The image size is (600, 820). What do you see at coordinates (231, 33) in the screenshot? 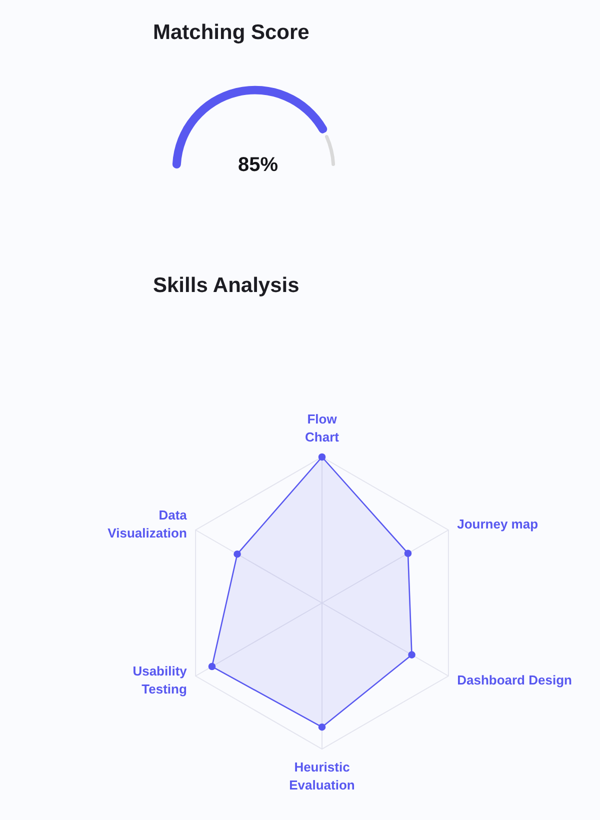
I see `chart-title: Matching Score` at bounding box center [231, 33].